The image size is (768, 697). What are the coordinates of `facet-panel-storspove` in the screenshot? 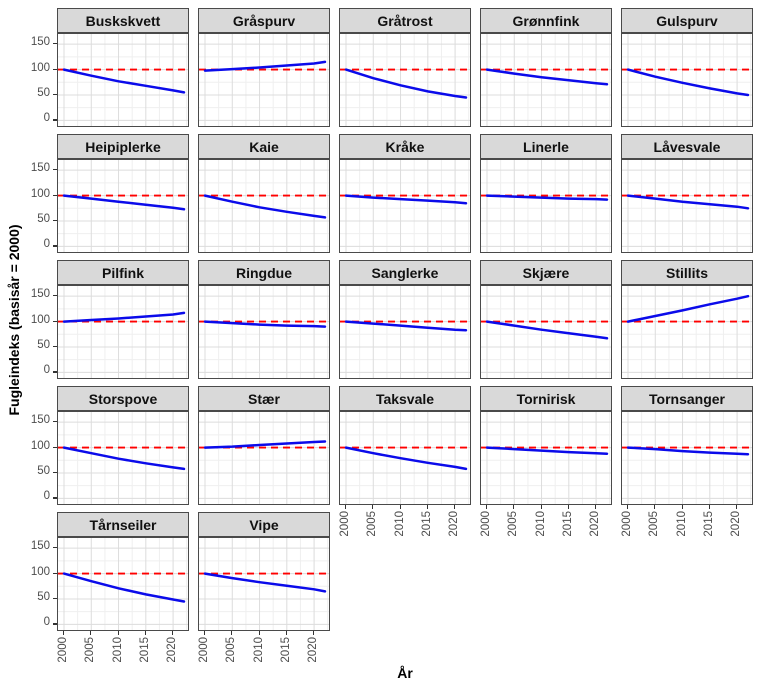 It's located at (123, 458).